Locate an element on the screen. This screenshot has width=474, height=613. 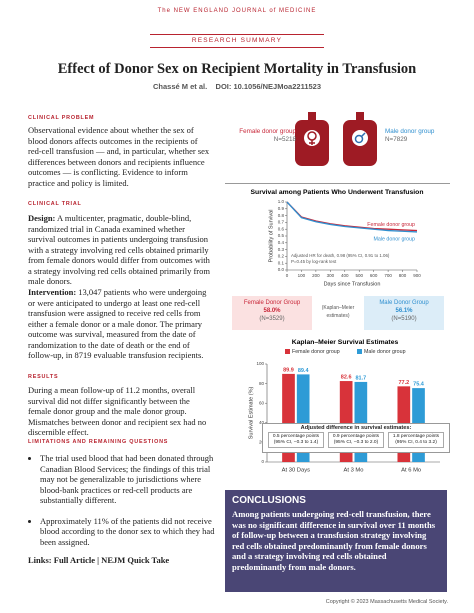
x-tick-label: 200 is located at coordinates (316, 275).